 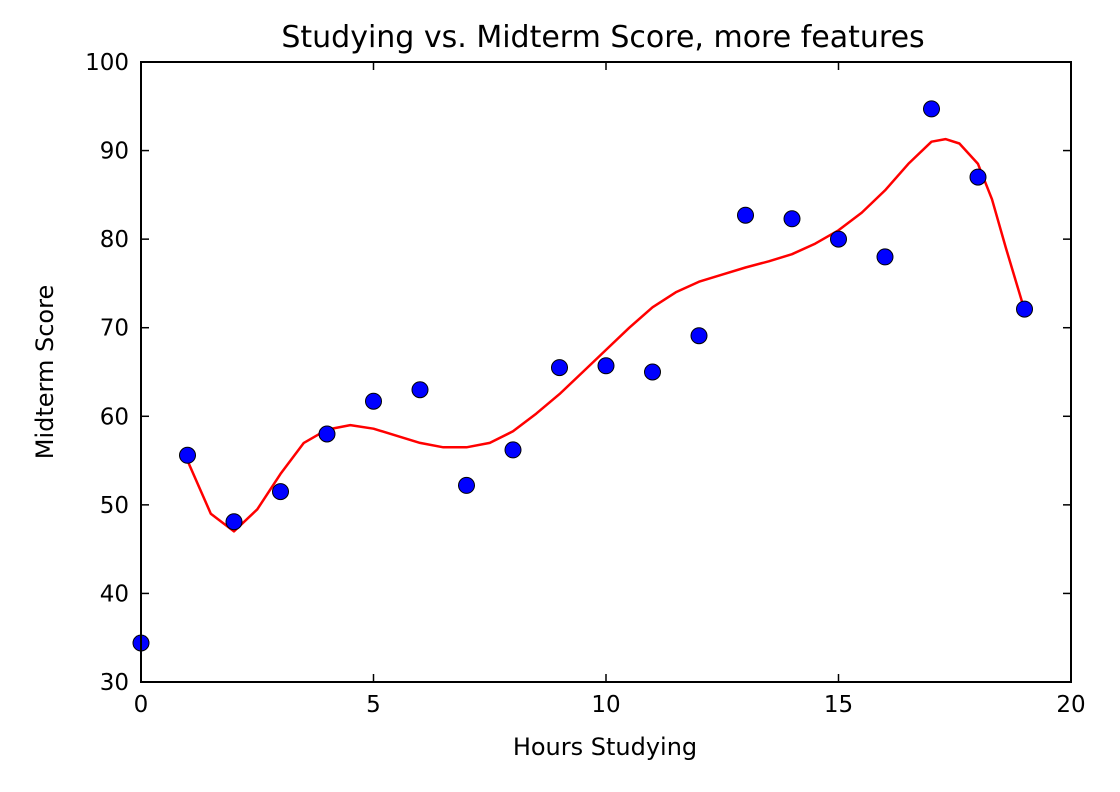 I want to click on y-tick-label: 90, so click(x=114, y=152).